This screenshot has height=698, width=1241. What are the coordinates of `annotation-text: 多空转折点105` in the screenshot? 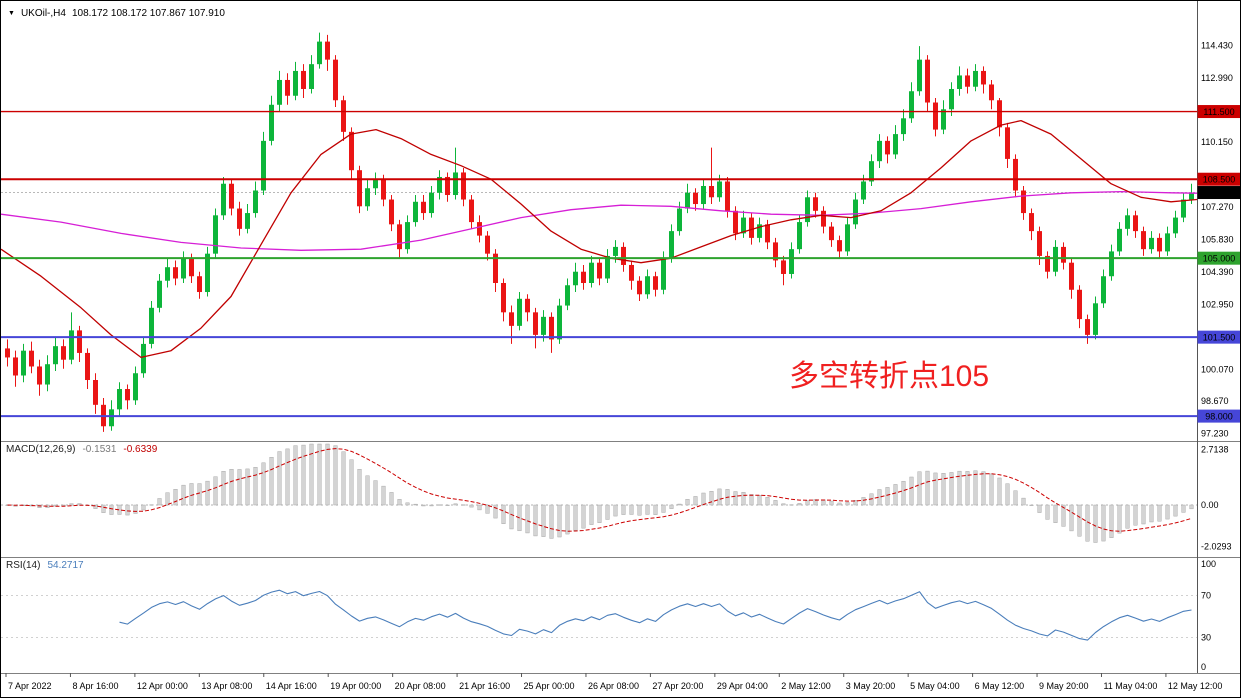 It's located at (889, 376).